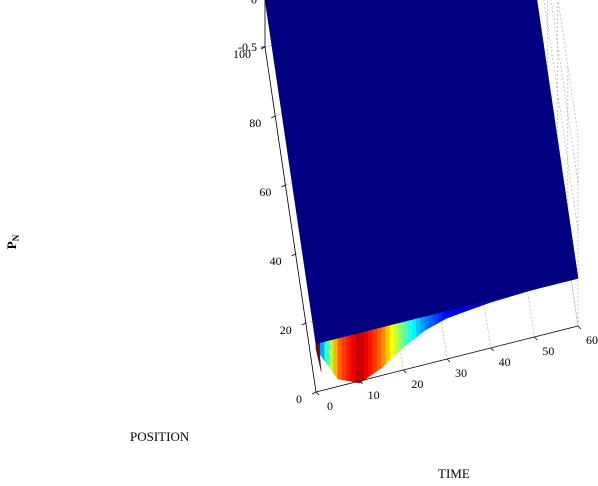 The image size is (598, 486). What do you see at coordinates (505, 362) in the screenshot?
I see `y-tick-label: 40` at bounding box center [505, 362].